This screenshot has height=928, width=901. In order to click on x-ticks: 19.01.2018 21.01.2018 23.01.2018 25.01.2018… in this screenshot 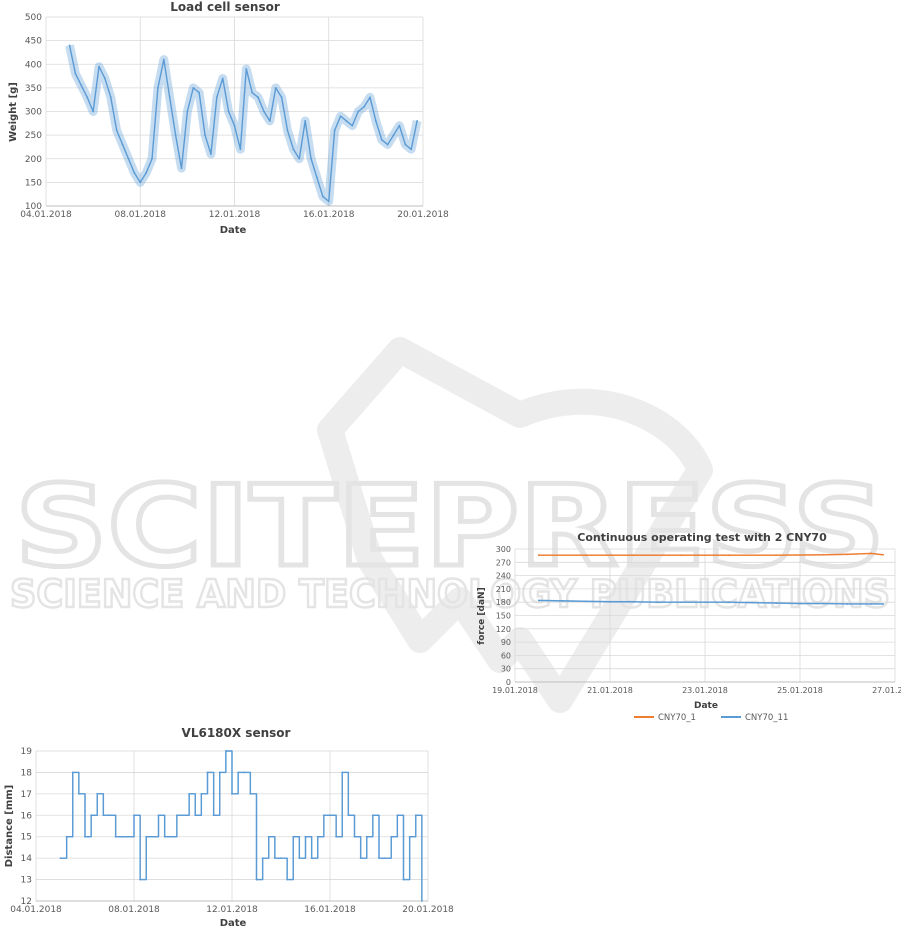, I will do `click(696, 690)`.